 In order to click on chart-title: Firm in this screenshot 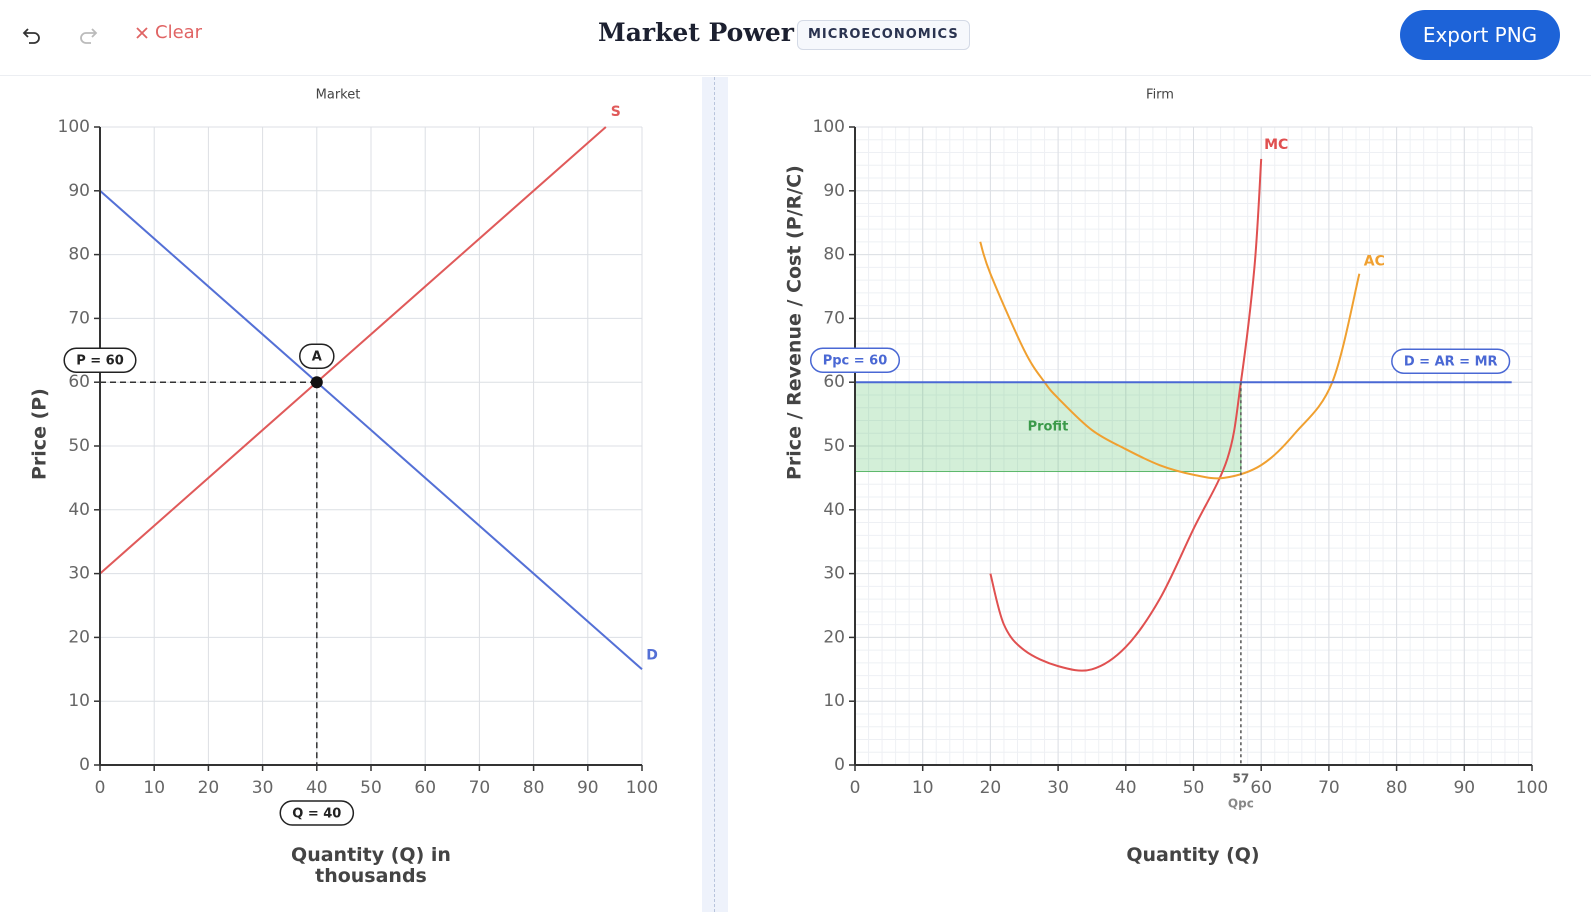, I will do `click(1160, 95)`.